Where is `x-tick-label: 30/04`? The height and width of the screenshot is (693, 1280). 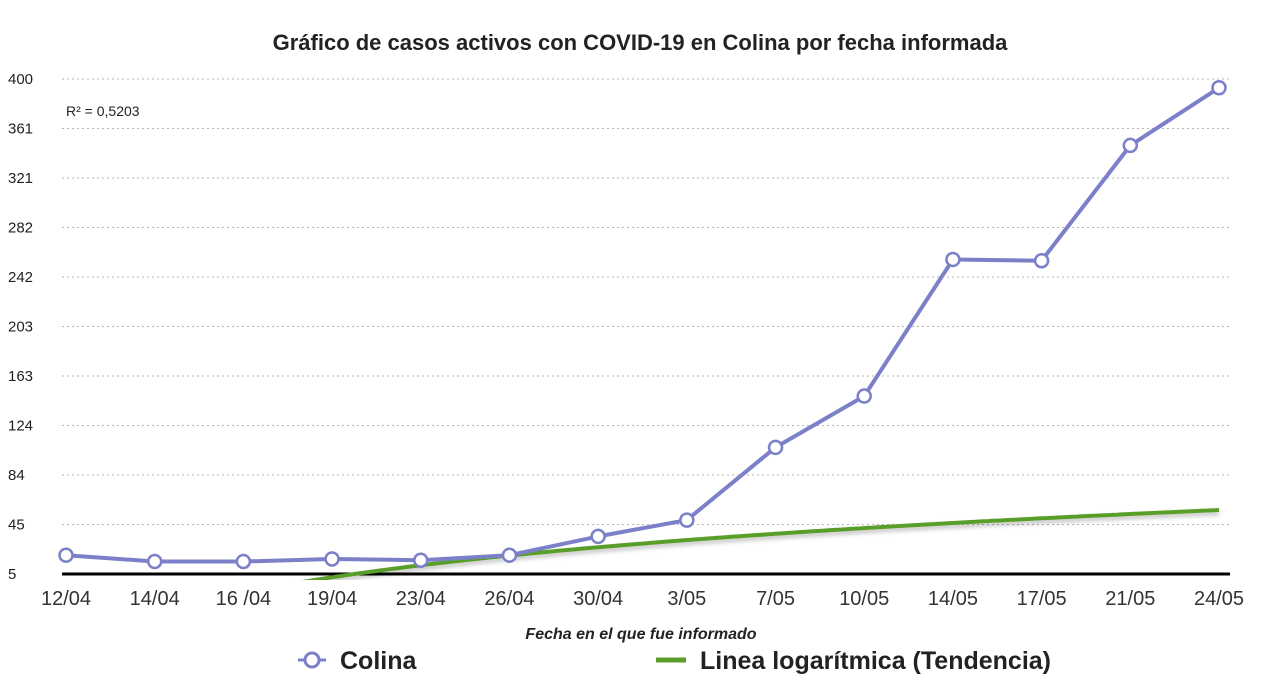
x-tick-label: 30/04 is located at coordinates (598, 599).